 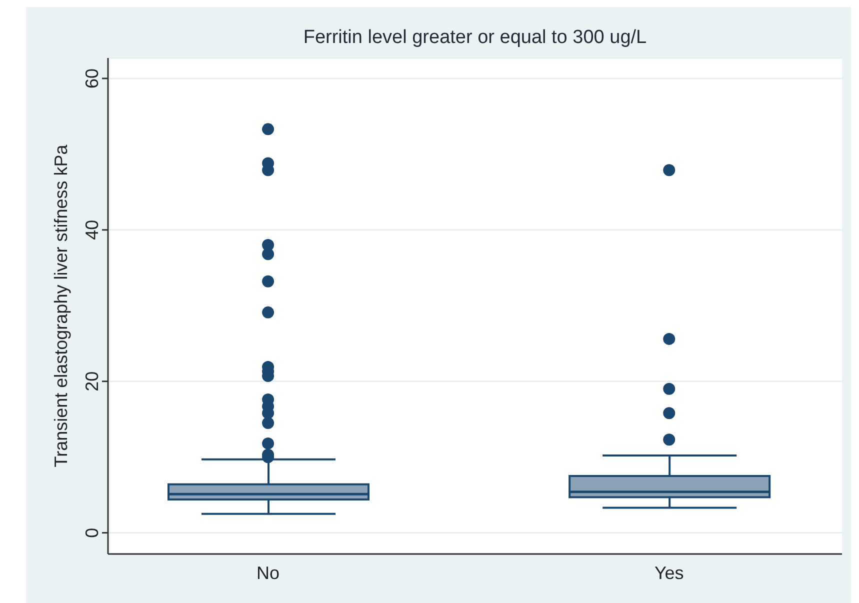 What do you see at coordinates (92, 533) in the screenshot?
I see `y-tick-label: 0` at bounding box center [92, 533].